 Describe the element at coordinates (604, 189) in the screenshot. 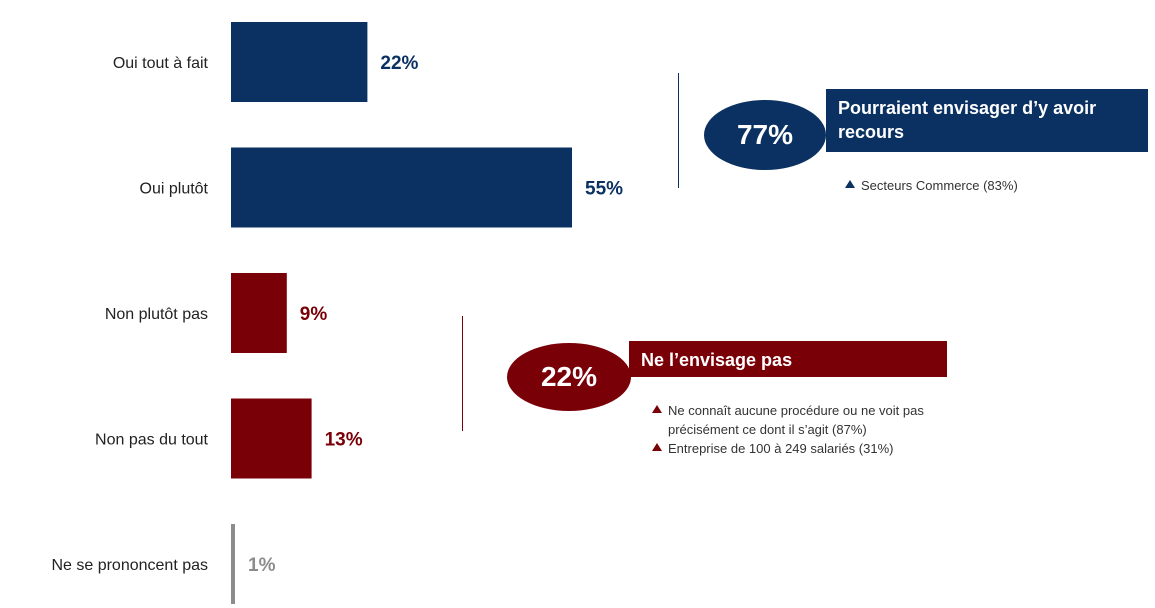

I see `value-label-1: 55%` at that location.